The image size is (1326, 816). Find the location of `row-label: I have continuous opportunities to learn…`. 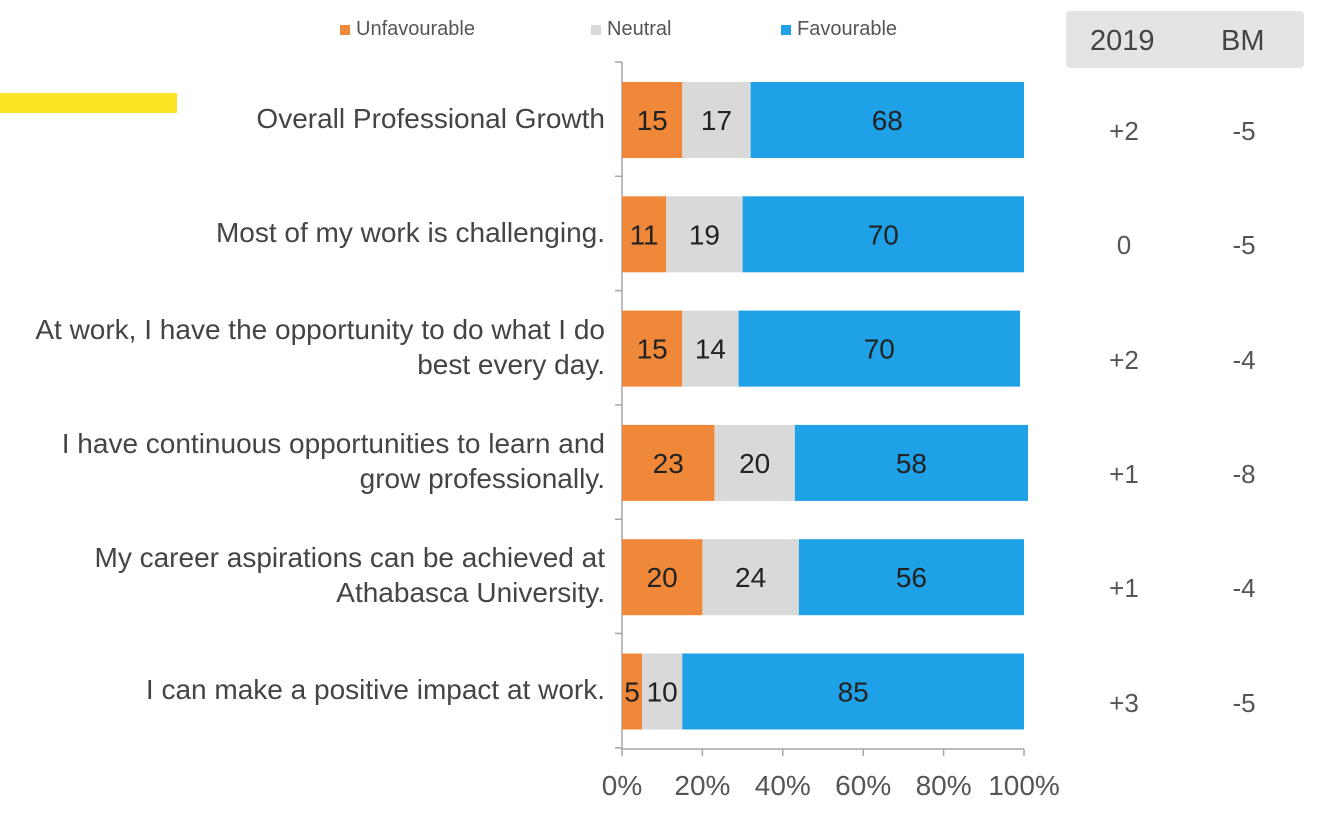

row-label: I have continuous opportunities to learn… is located at coordinates (333, 460).